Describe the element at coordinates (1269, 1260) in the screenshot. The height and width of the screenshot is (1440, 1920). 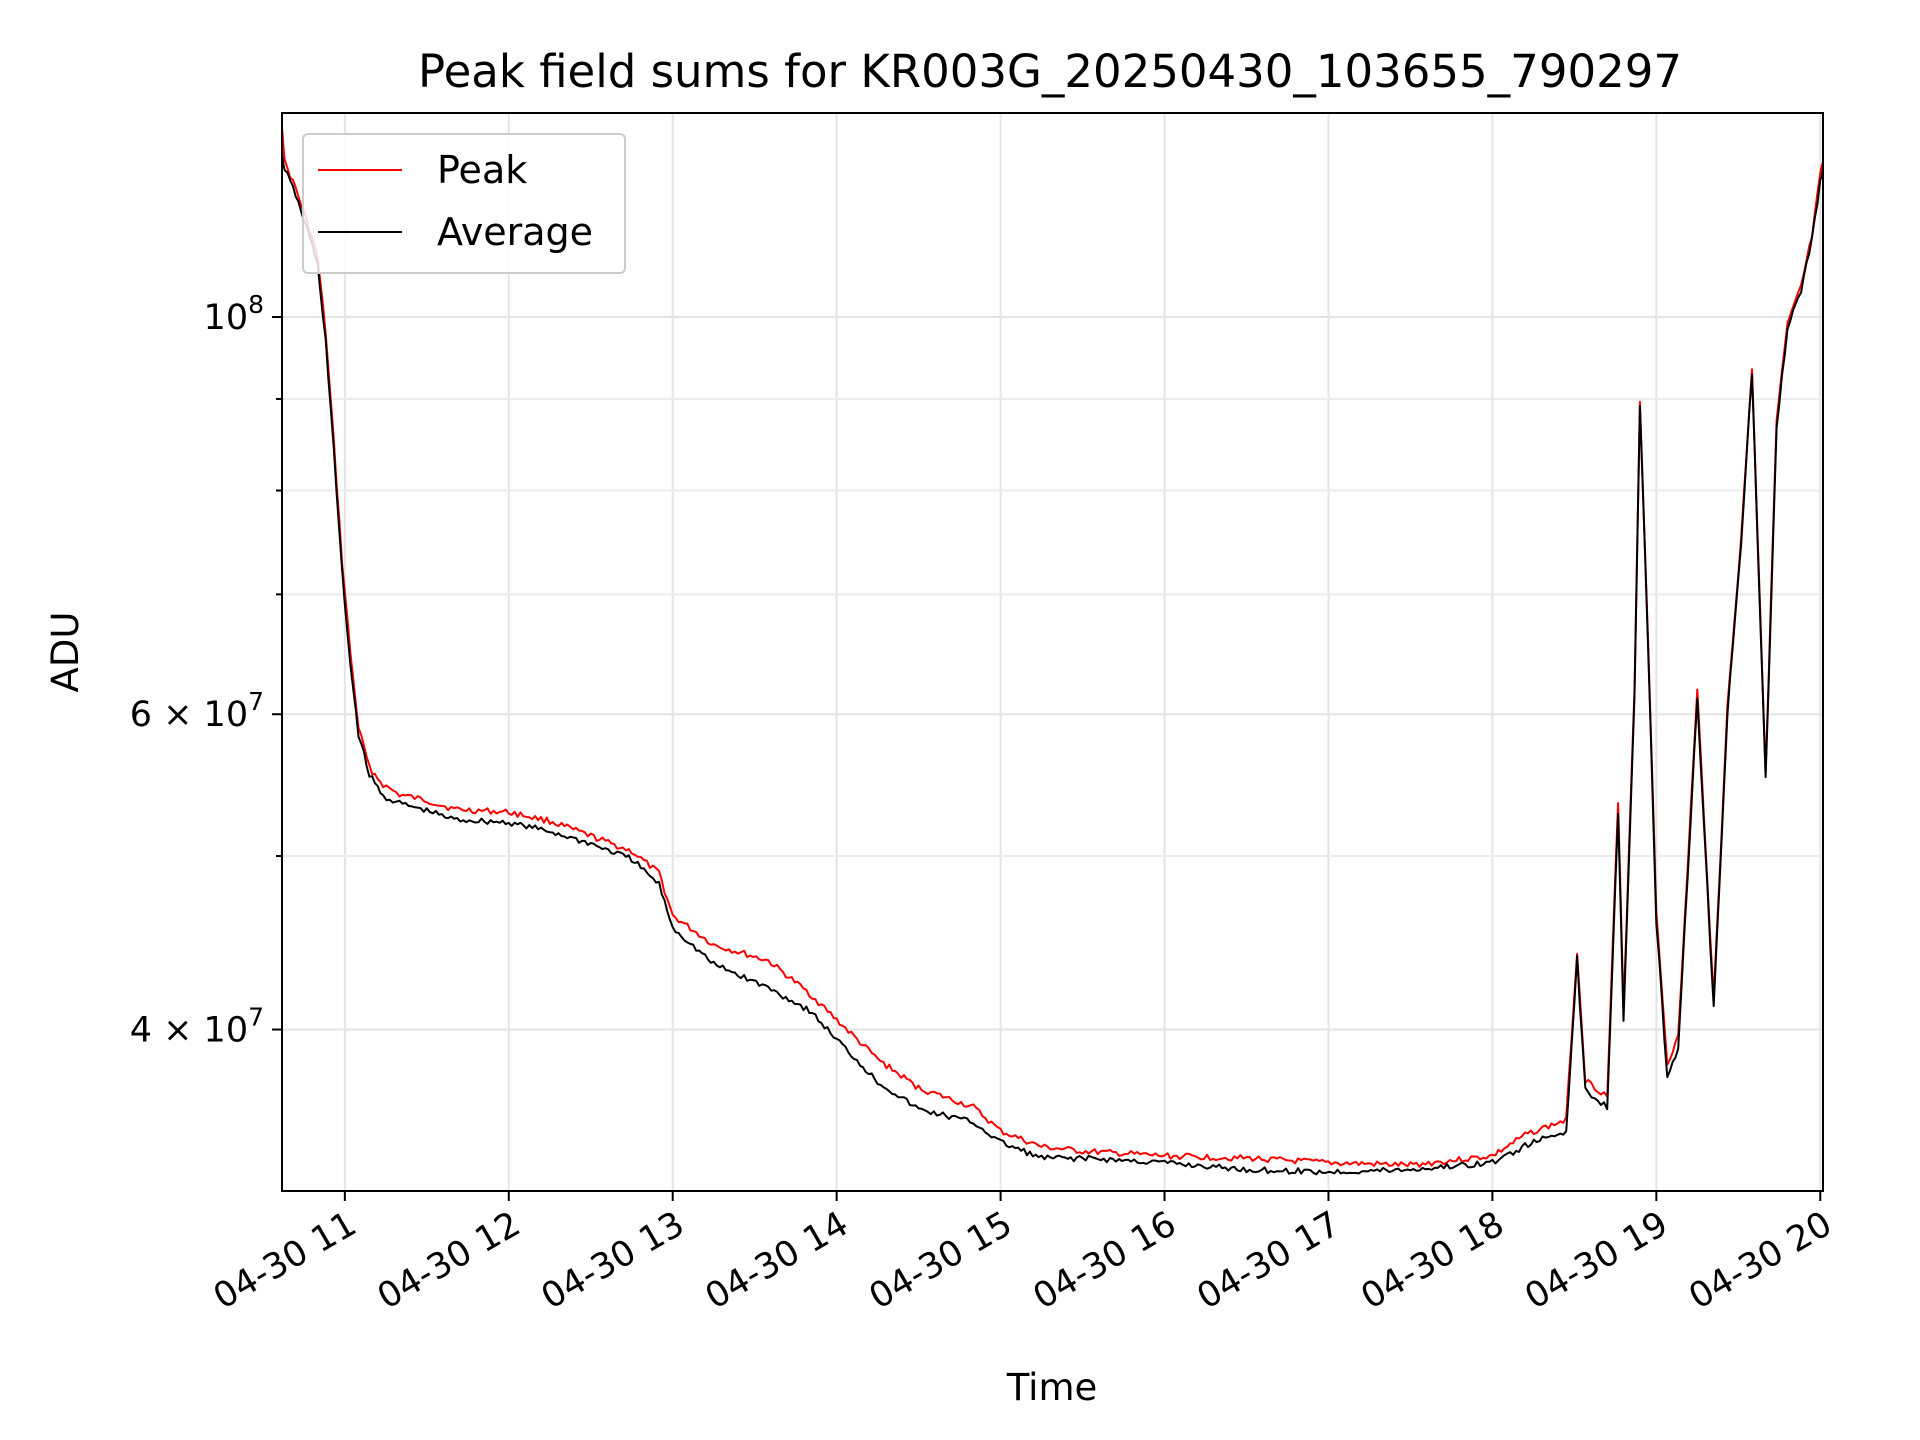
I see `x-tick-label: 04-30 17` at that location.